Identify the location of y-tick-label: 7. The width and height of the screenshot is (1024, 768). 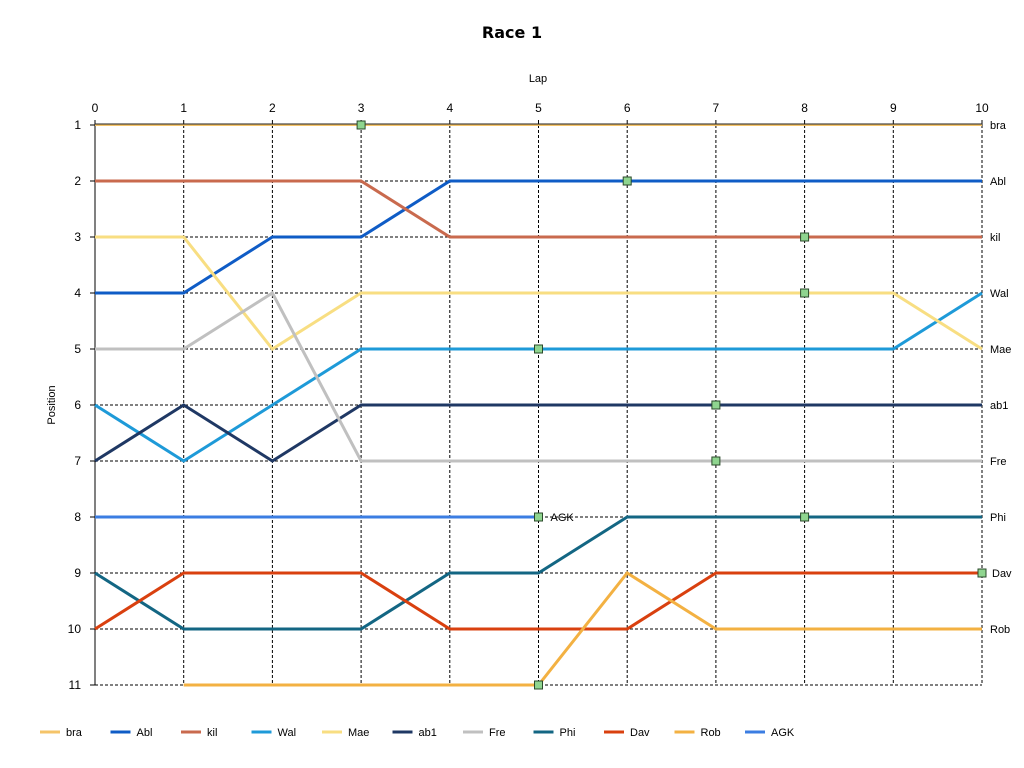
(77, 461).